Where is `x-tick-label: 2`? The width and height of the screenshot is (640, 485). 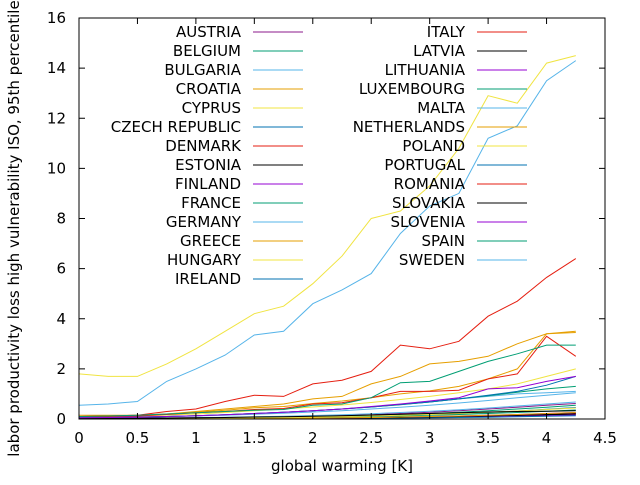
x-tick-label: 2 is located at coordinates (313, 438).